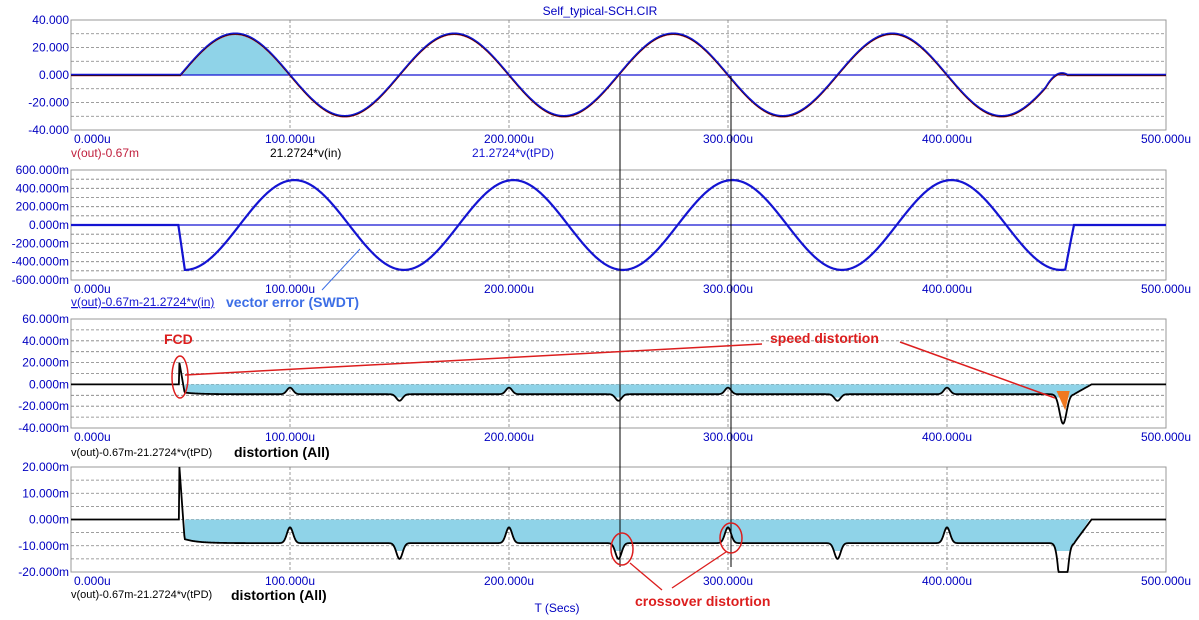 Image resolution: width=1199 pixels, height=620 pixels. What do you see at coordinates (50, 20) in the screenshot?
I see `y-tick-label: 40.000` at bounding box center [50, 20].